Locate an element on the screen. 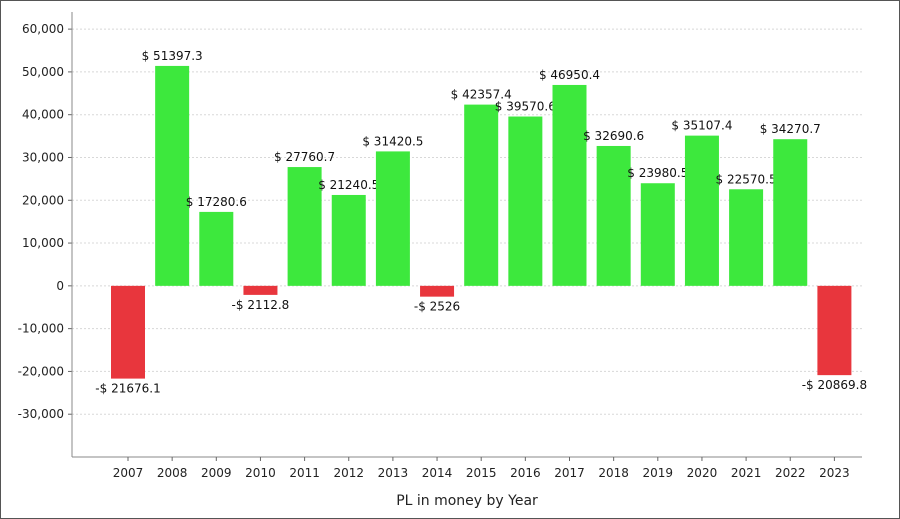 The image size is (900, 519). data-label-2019: $ 23980.5 is located at coordinates (657, 173).